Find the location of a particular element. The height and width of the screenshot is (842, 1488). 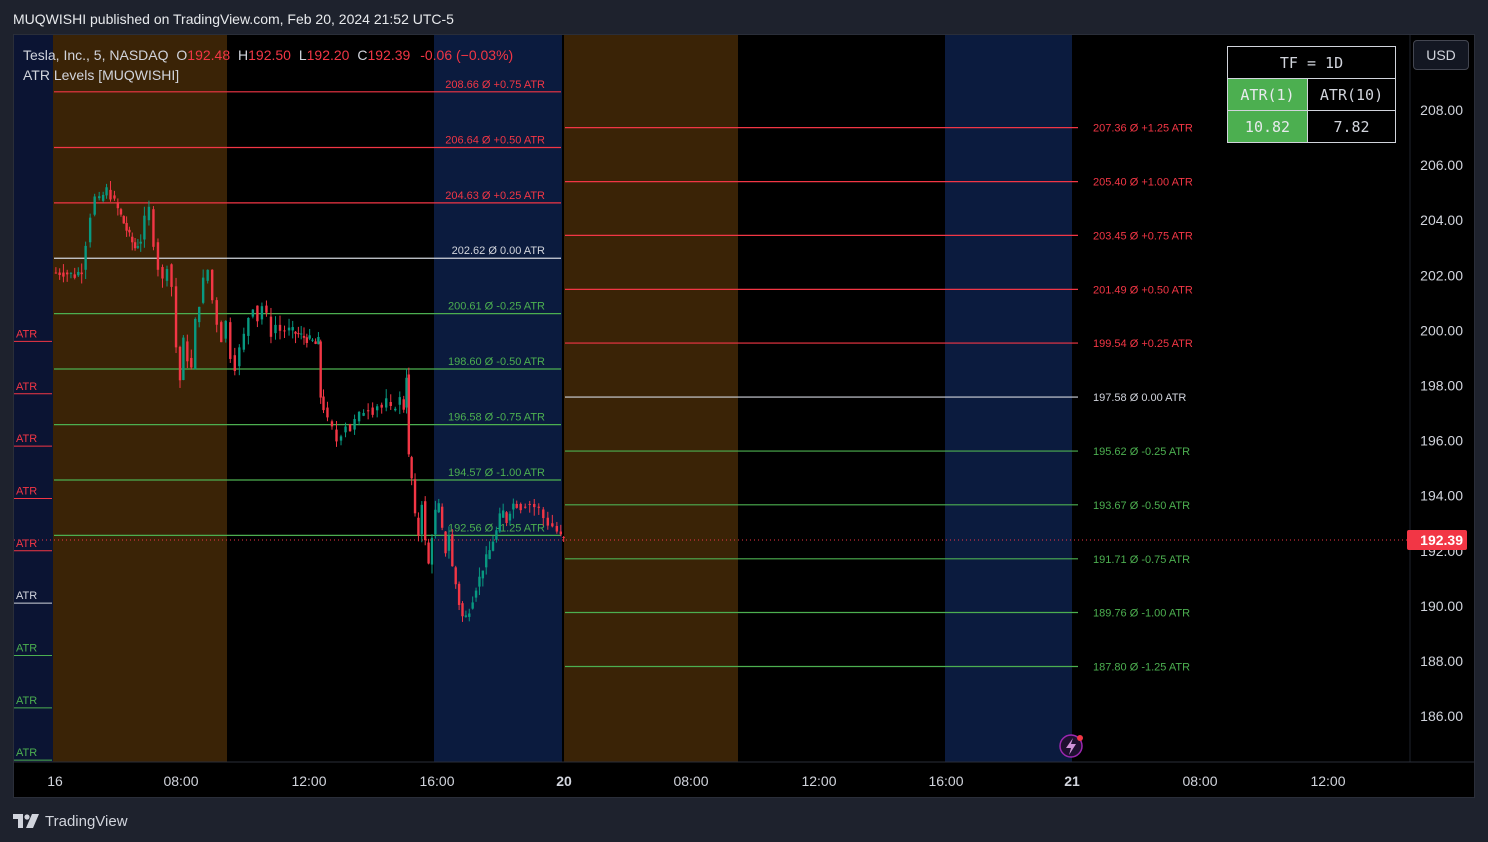

left-marker-label-8: ATR is located at coordinates (26, 753).